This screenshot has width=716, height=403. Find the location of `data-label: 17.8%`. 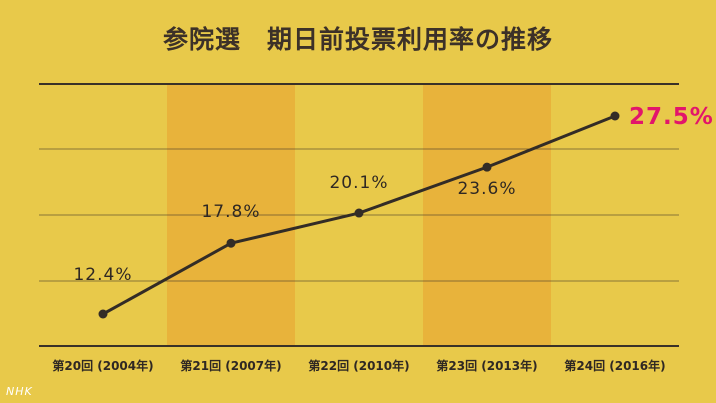

data-label: 17.8% is located at coordinates (230, 212).